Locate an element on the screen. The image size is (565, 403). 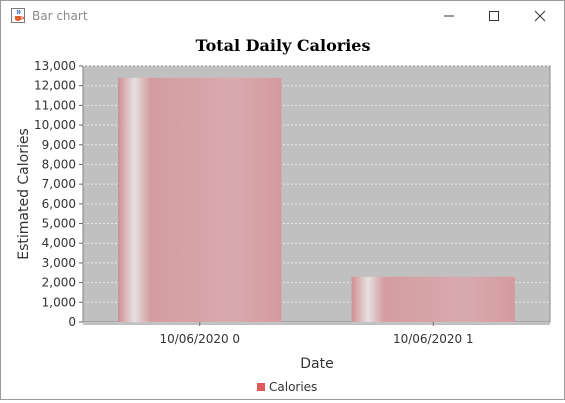
x-axis-label: Date is located at coordinates (316, 364).